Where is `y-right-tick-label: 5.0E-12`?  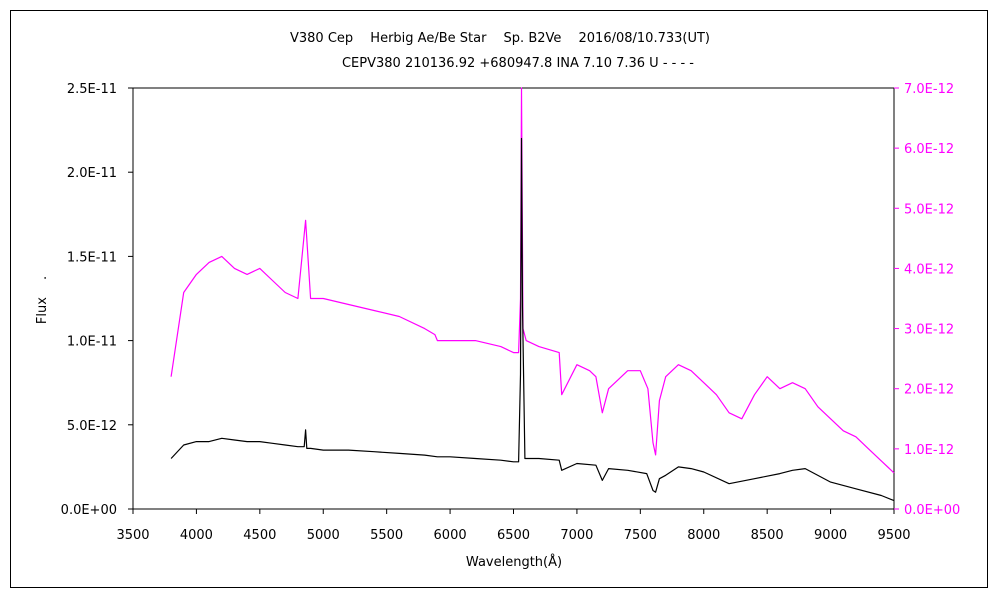
y-right-tick-label: 5.0E-12 is located at coordinates (929, 209).